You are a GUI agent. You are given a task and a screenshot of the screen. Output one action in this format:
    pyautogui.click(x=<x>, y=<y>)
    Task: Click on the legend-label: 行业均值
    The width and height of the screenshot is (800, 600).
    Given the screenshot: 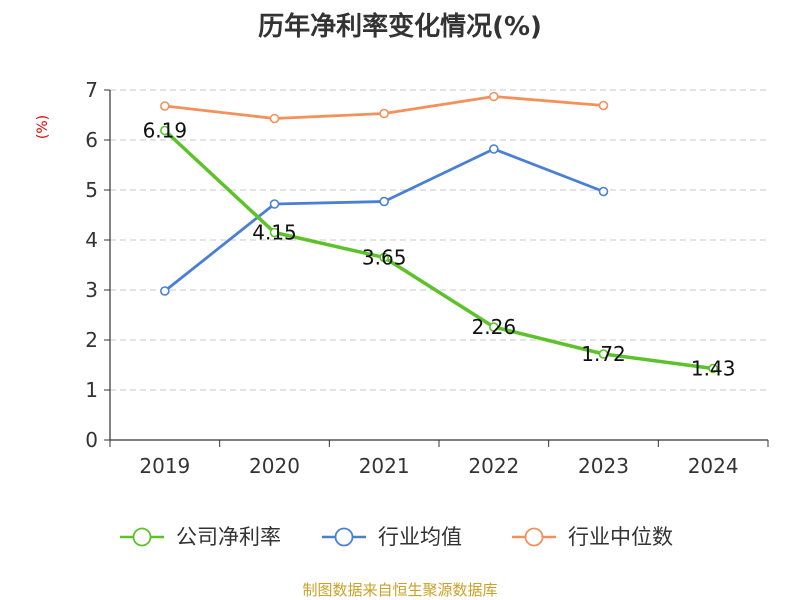 What is the action you would take?
    pyautogui.click(x=420, y=537)
    